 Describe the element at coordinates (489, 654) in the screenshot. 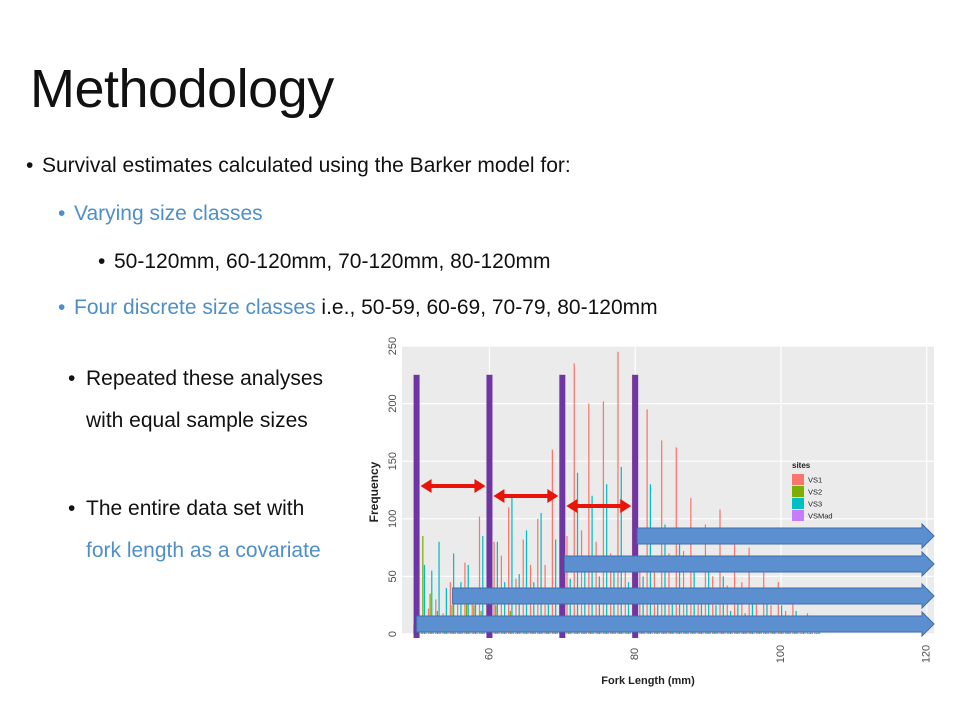

I see `x-tick-label: 60` at that location.